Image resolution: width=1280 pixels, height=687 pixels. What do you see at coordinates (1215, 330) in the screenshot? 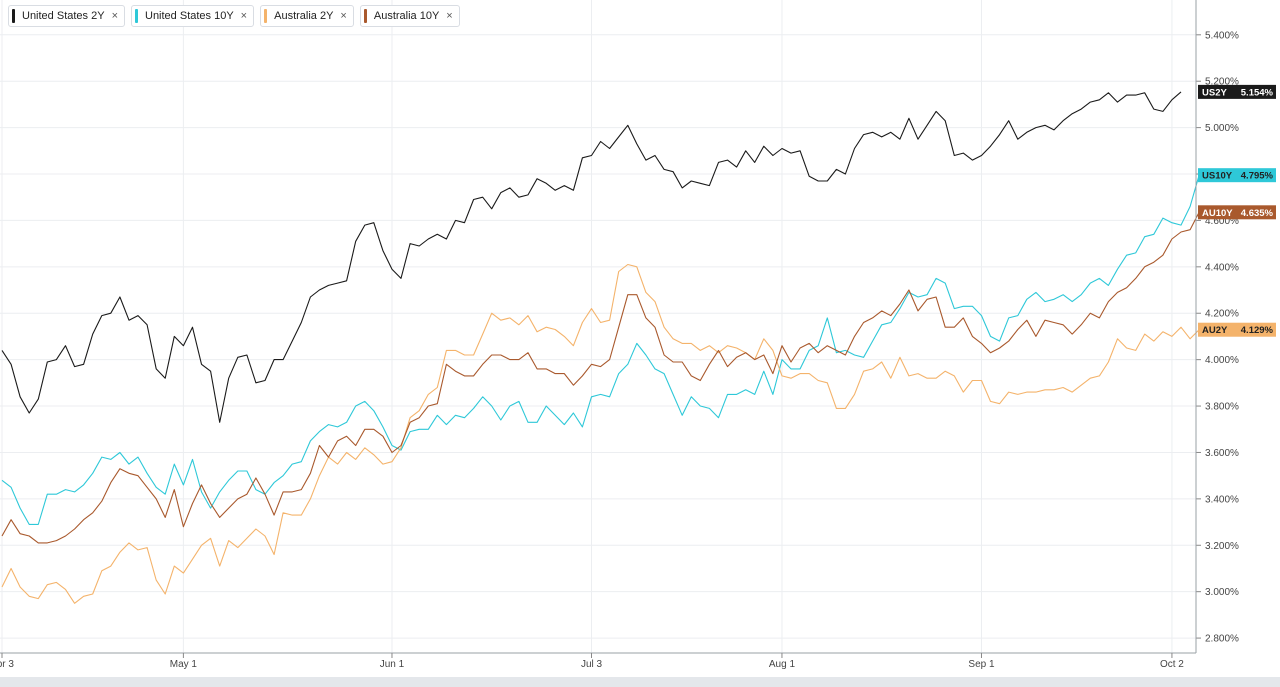
I see `last-value-symbol: AU2Y` at bounding box center [1215, 330].